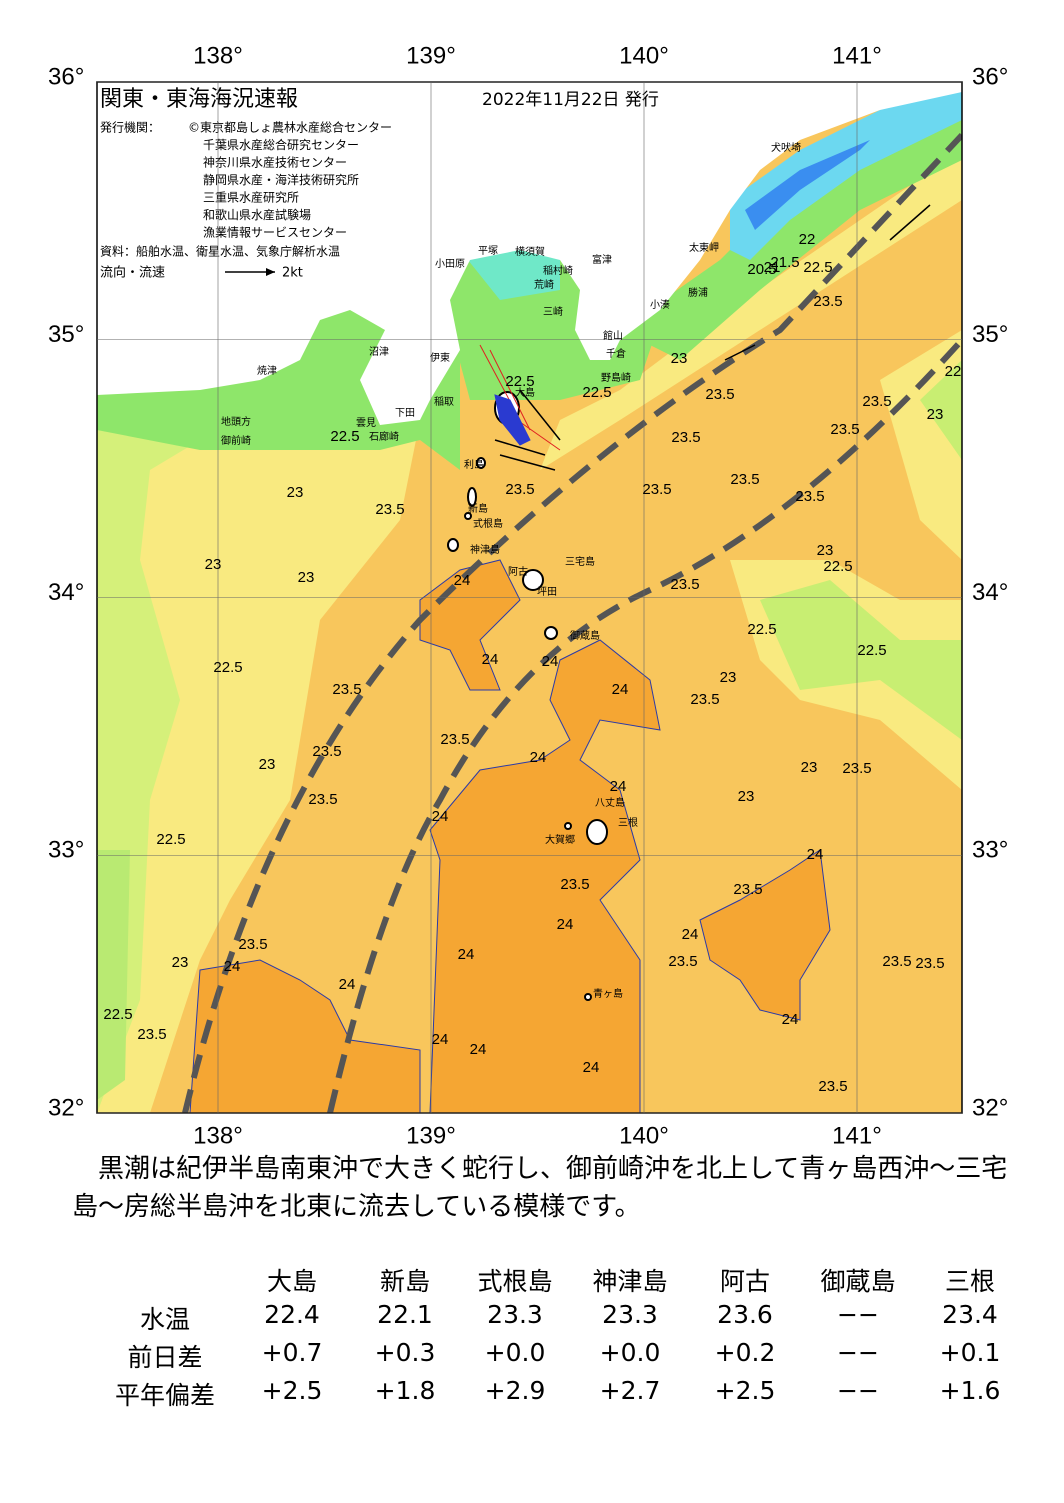  I want to click on lat-label: 32°, so click(990, 1107).